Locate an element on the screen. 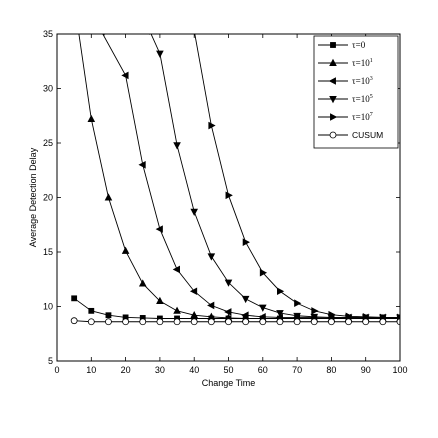 The image size is (438, 438). legend-label: τ=101 is located at coordinates (362, 63).